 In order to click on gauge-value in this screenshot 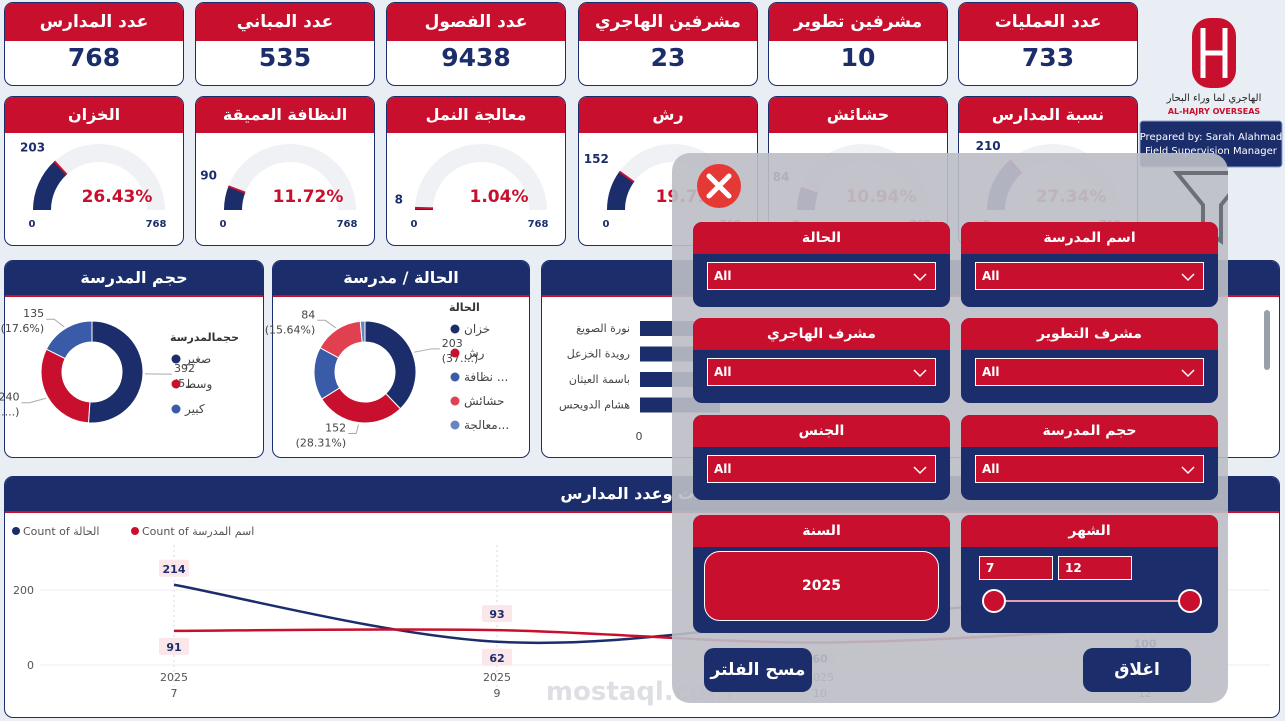, I will do `click(235, 198)`.